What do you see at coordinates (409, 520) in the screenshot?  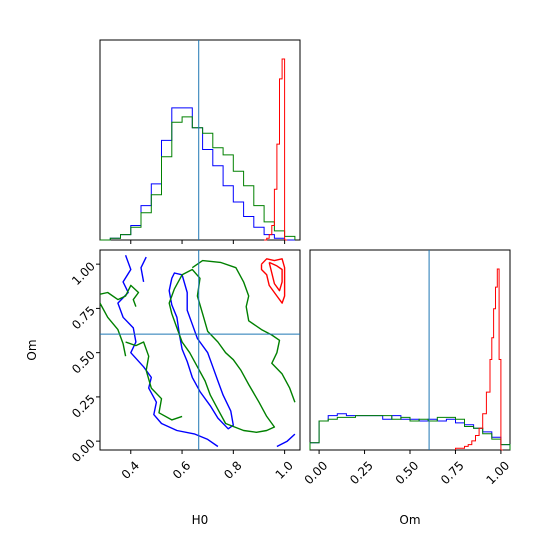 I see `x-axis-label-om: Om` at bounding box center [409, 520].